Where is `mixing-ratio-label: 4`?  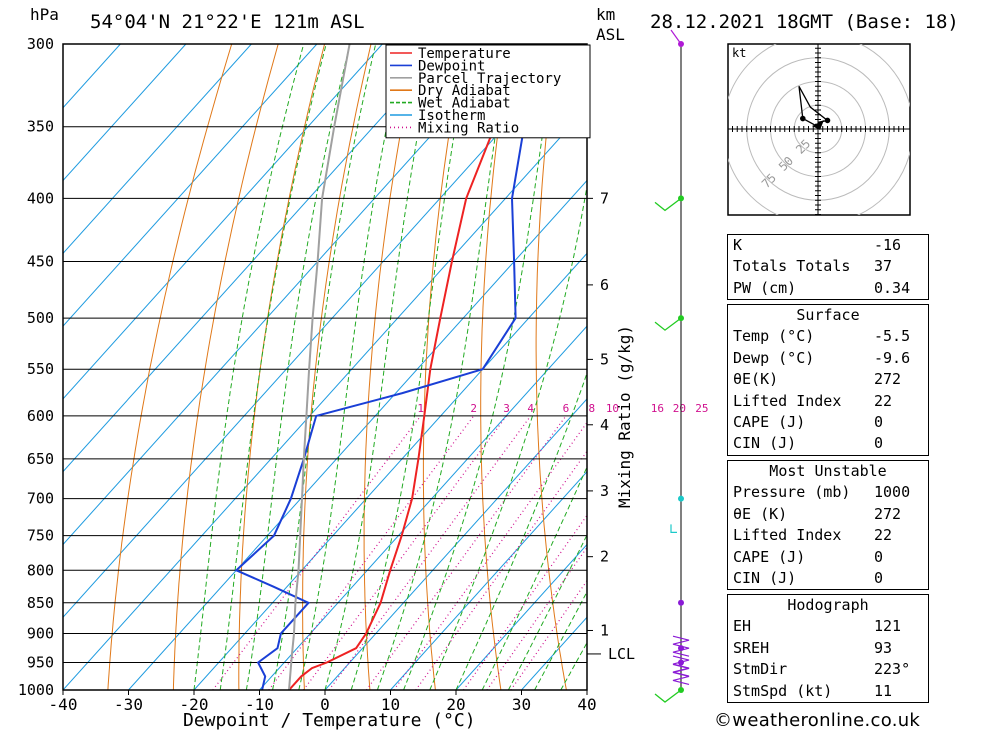 mixing-ratio-label: 4 is located at coordinates (530, 408).